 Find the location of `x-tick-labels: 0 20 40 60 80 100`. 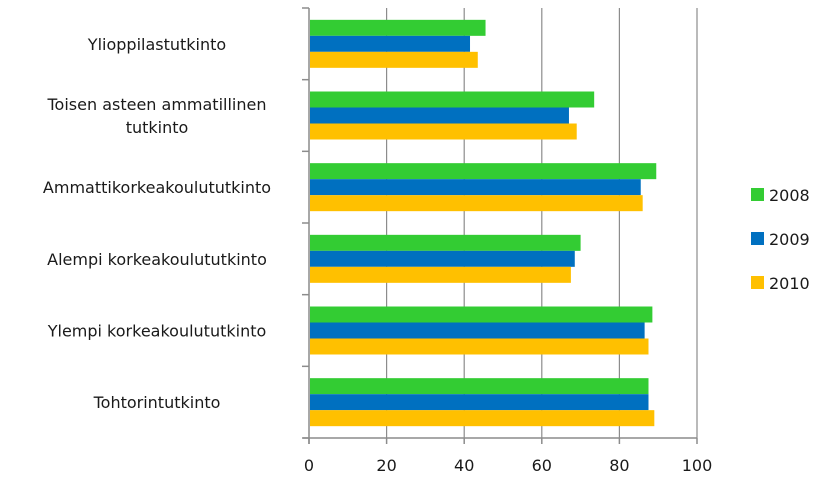

x-tick-labels: 0 20 40 60 80 100 is located at coordinates (508, 465).